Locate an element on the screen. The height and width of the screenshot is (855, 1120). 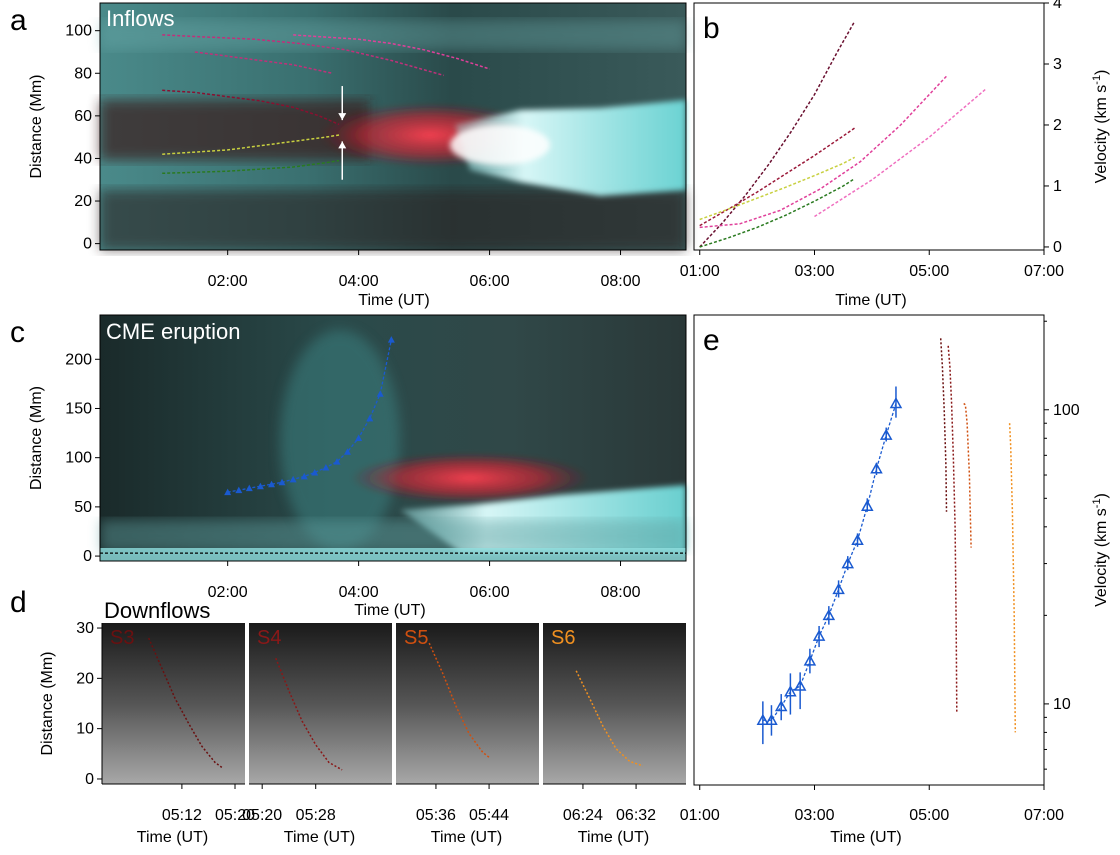
panel-d-ytick-label-1: 10 is located at coordinates (85, 729).